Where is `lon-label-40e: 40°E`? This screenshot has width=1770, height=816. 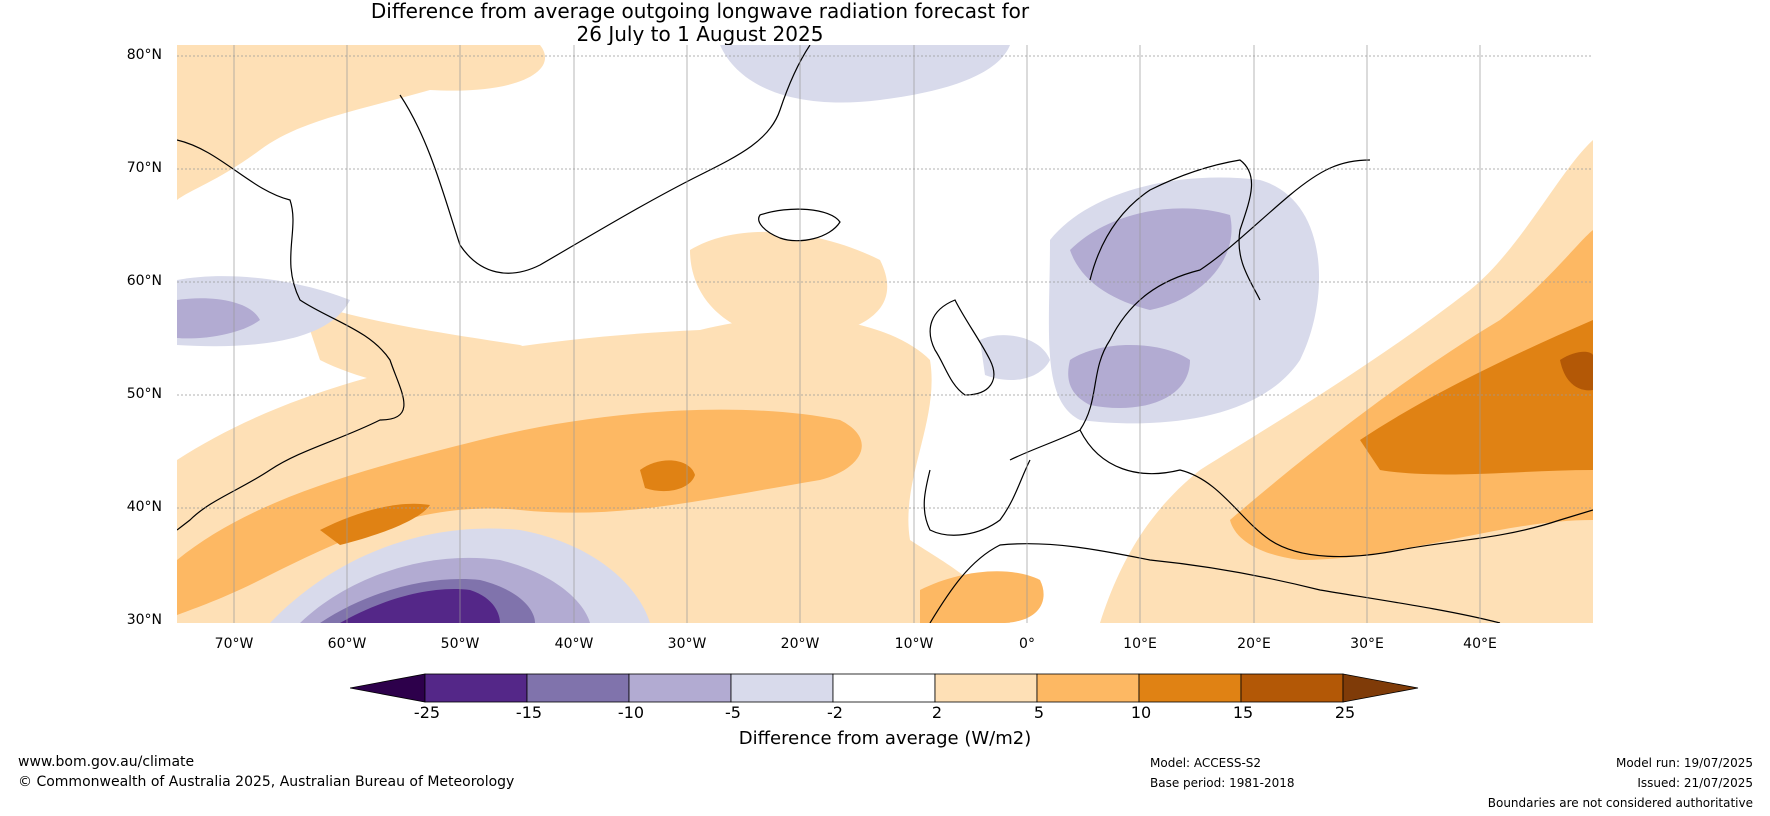
lon-label-40e: 40°E is located at coordinates (1480, 644).